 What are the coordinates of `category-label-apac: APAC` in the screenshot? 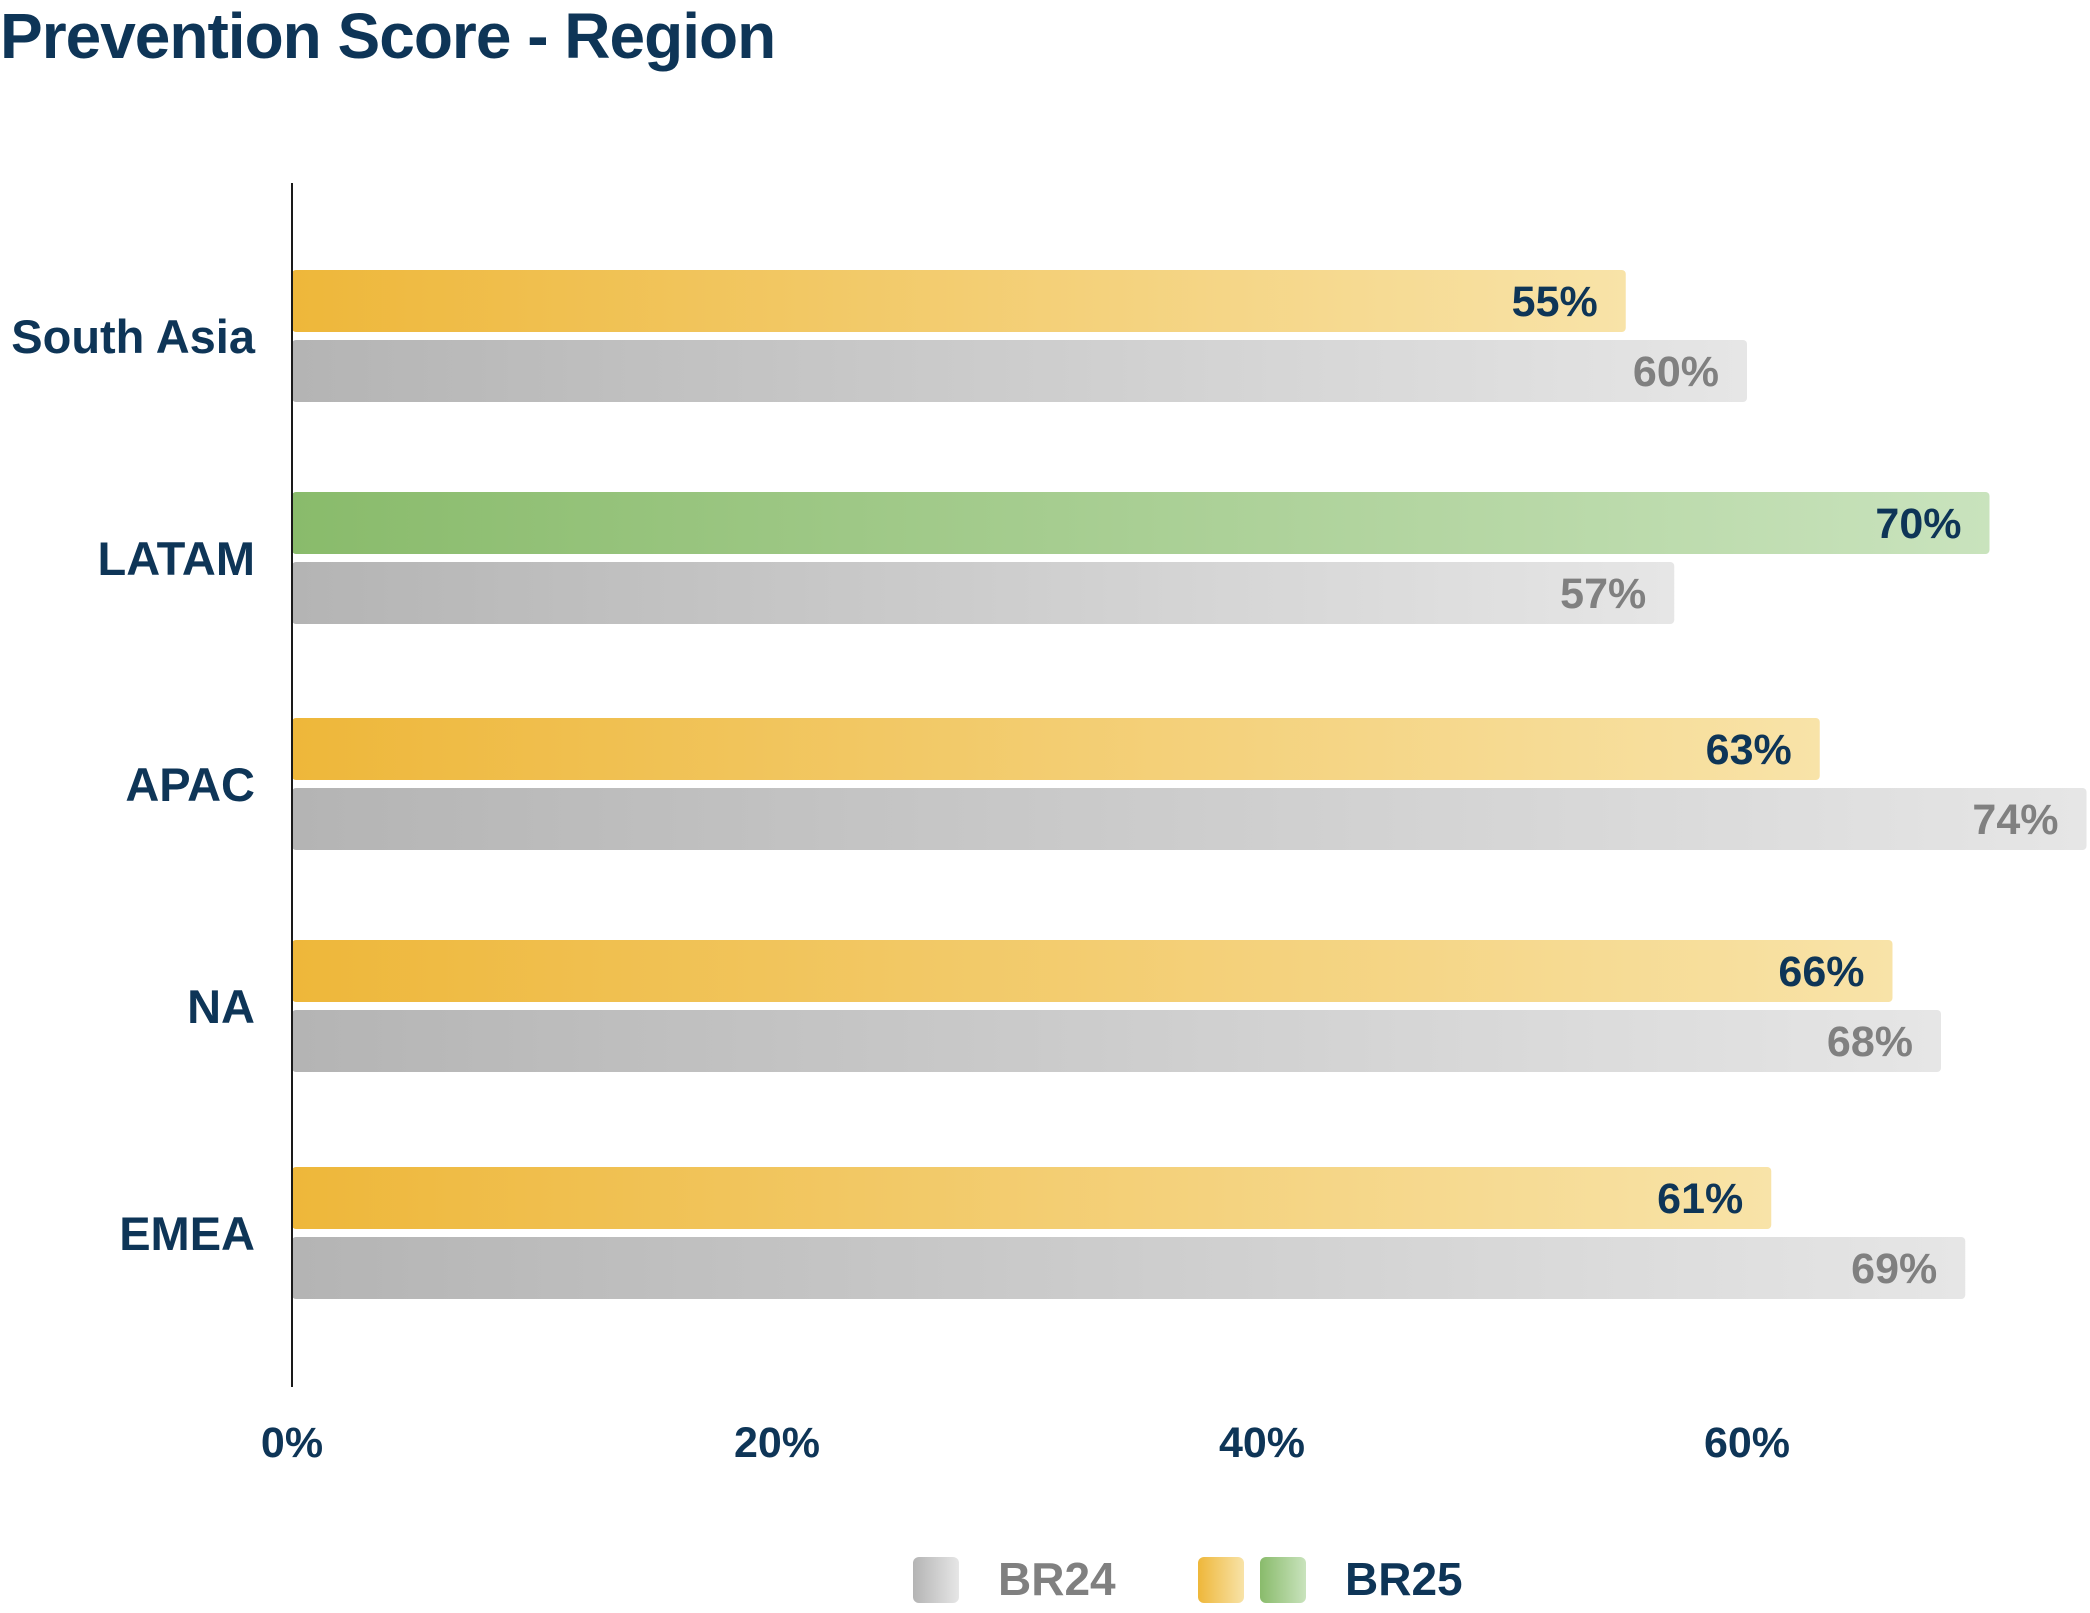 It's located at (190, 784).